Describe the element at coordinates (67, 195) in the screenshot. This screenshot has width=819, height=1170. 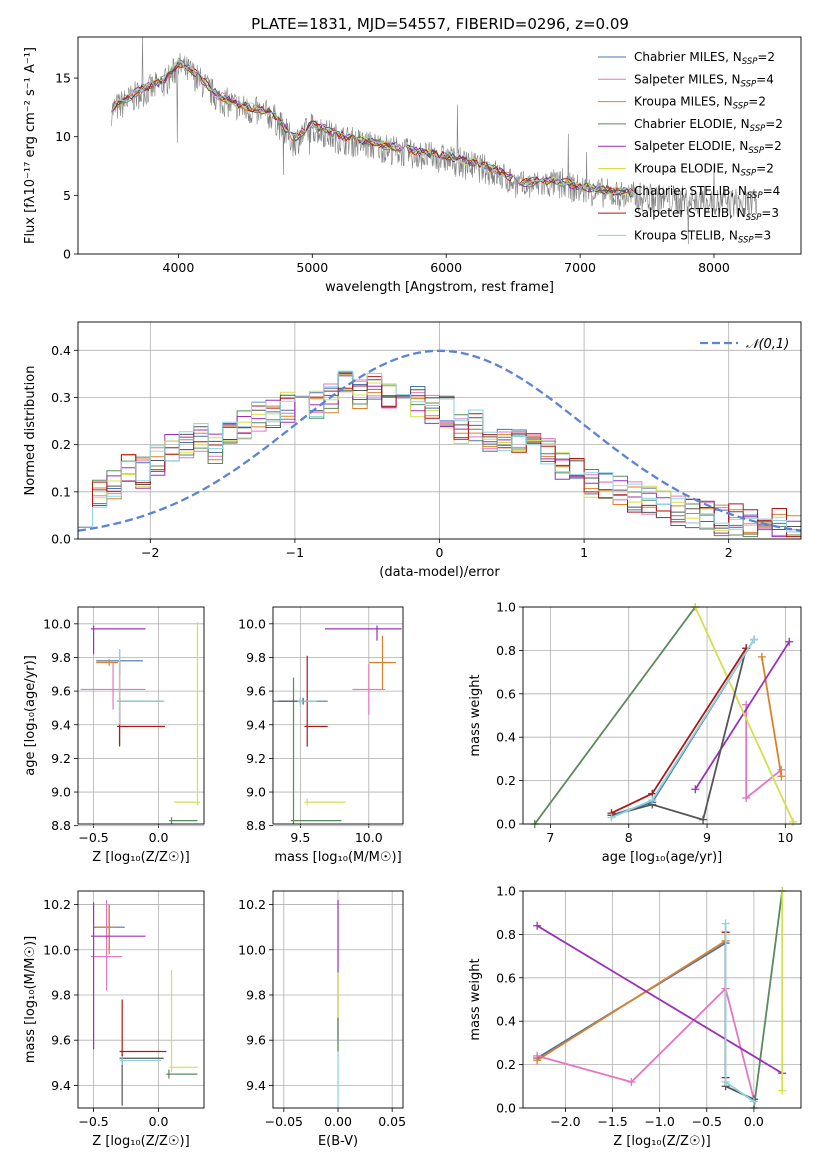
I see `spectrum-y-tick-label: 5` at that location.